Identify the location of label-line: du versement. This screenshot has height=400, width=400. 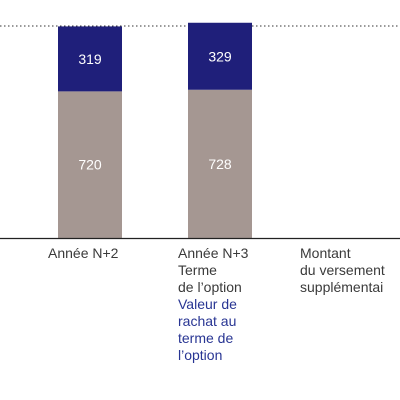
(342, 270).